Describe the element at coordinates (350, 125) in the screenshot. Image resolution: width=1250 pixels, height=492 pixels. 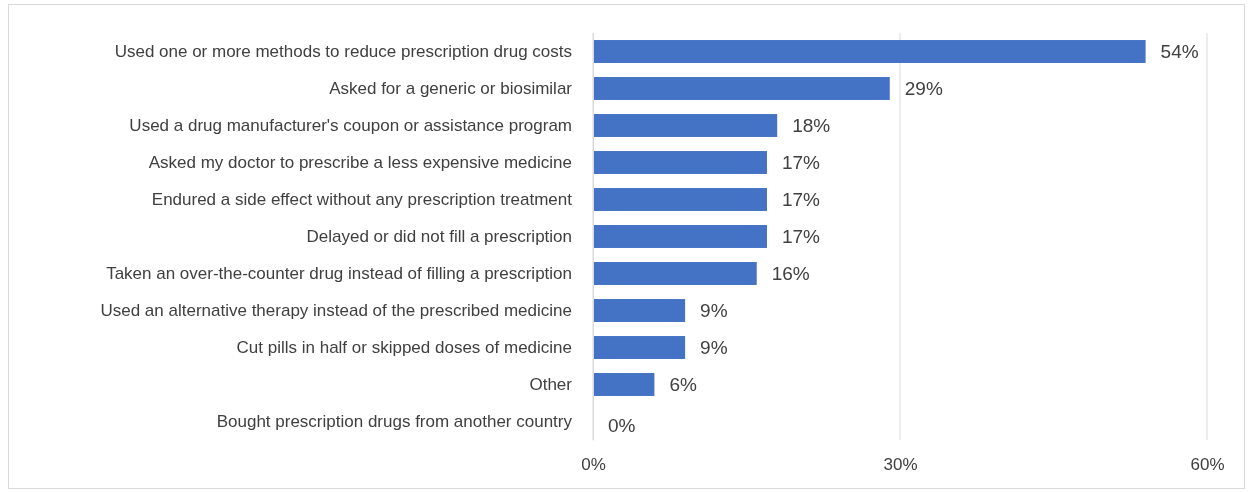
I see `y-tick-label: Used a drug manufacturer's coupon or assistance program` at that location.